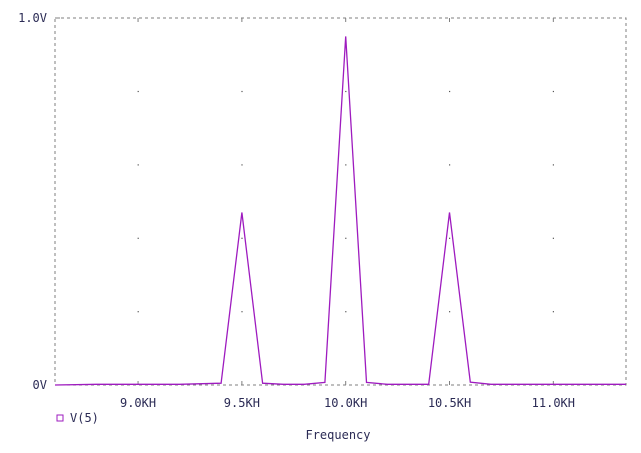  Describe the element at coordinates (32, 18) in the screenshot. I see `y-tick-label: 1.0V` at that location.